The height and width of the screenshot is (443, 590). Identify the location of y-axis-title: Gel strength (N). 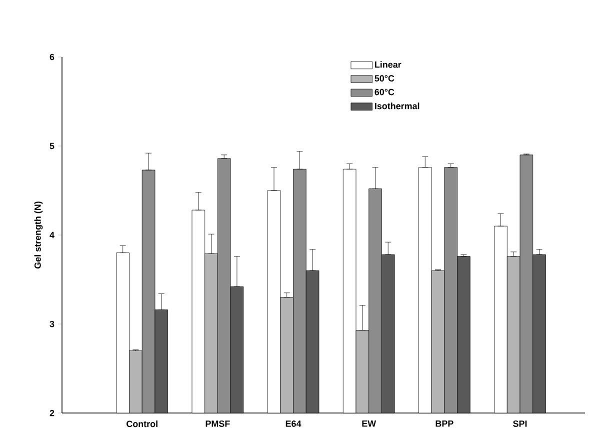
(38, 235).